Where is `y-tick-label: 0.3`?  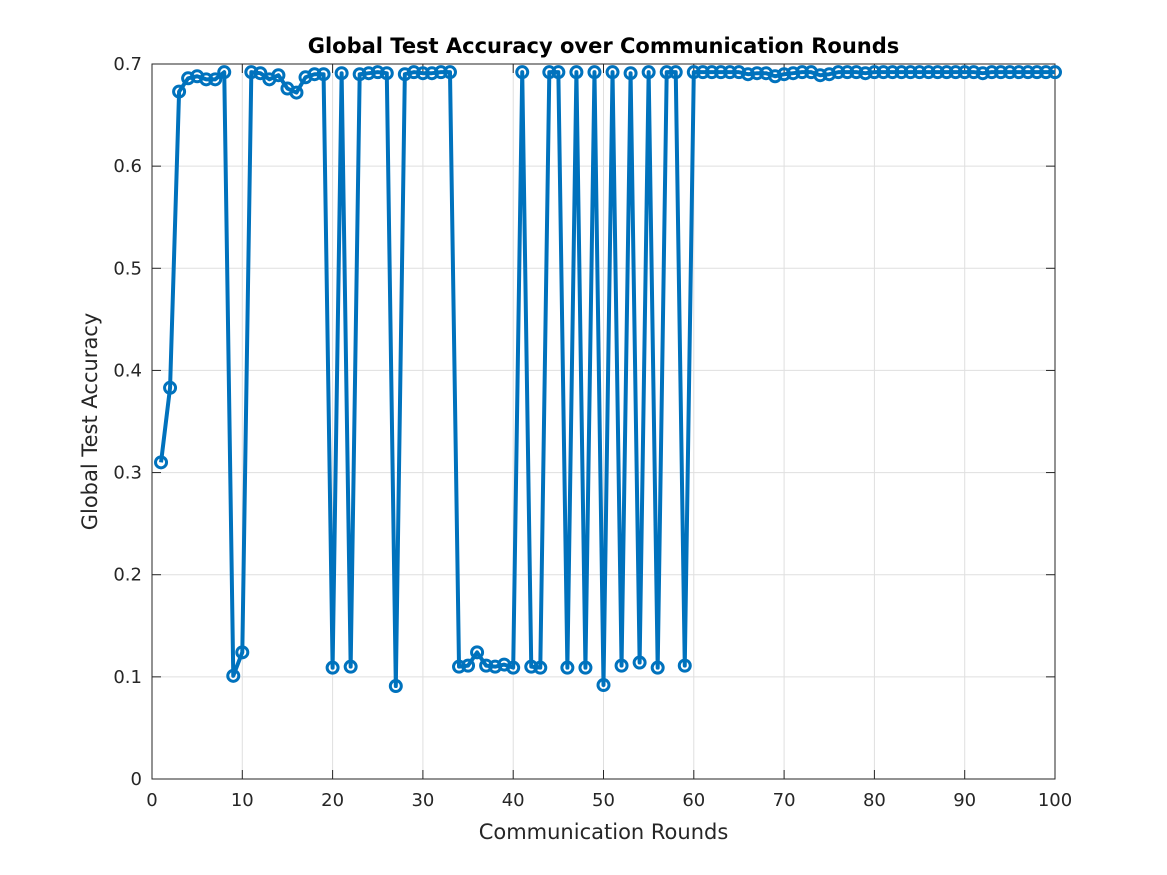
y-tick-label: 0.3 is located at coordinates (127, 473).